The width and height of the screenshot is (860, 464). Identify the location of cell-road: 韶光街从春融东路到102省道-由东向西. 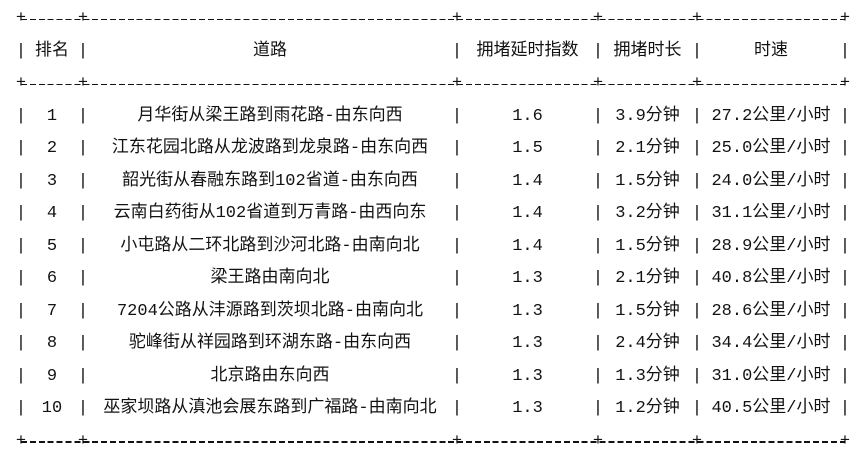
(270, 181).